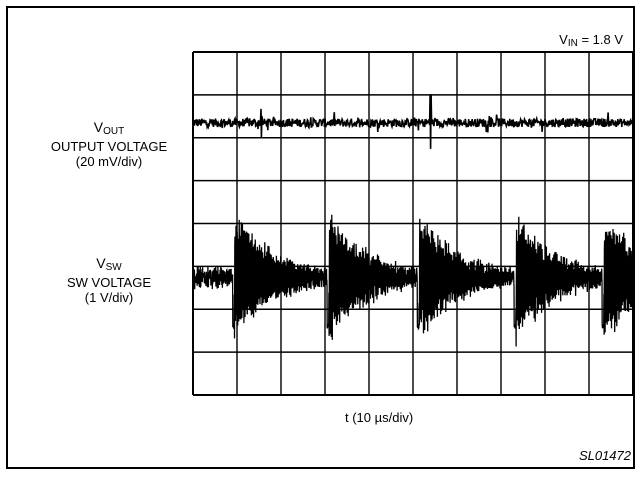 This screenshot has height=477, width=643. Describe the element at coordinates (600, 39) in the screenshot. I see `vin-value: = 1.8 V` at that location.